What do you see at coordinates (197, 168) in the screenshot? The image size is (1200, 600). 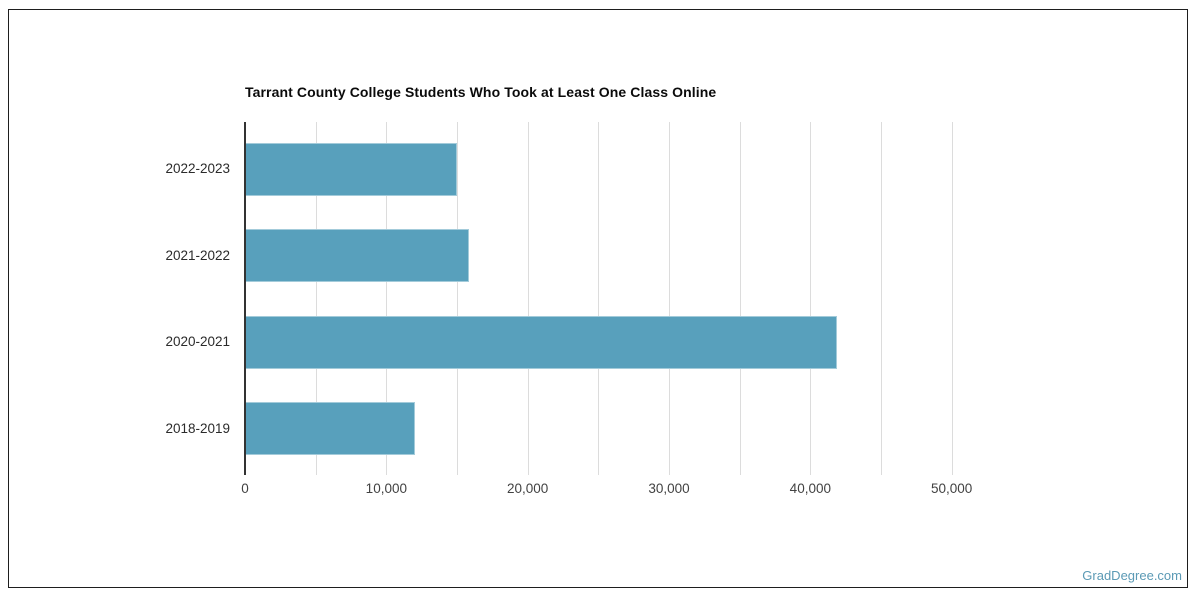 I see `y-axis-label-2022-2023: 2022-2023` at bounding box center [197, 168].